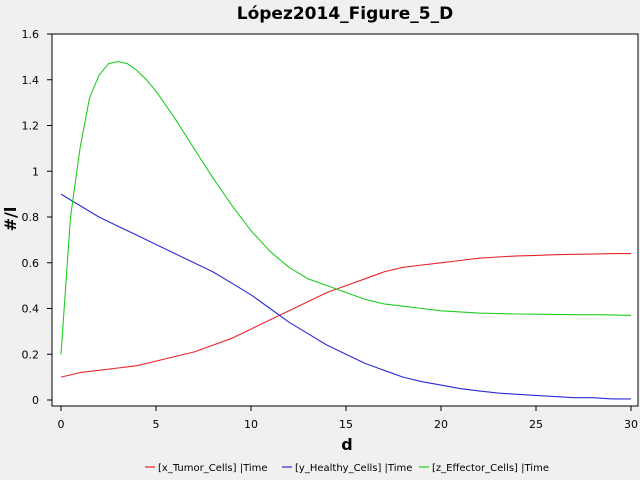 This screenshot has height=480, width=640. What do you see at coordinates (156, 424) in the screenshot?
I see `x-tick-label: 5` at bounding box center [156, 424].